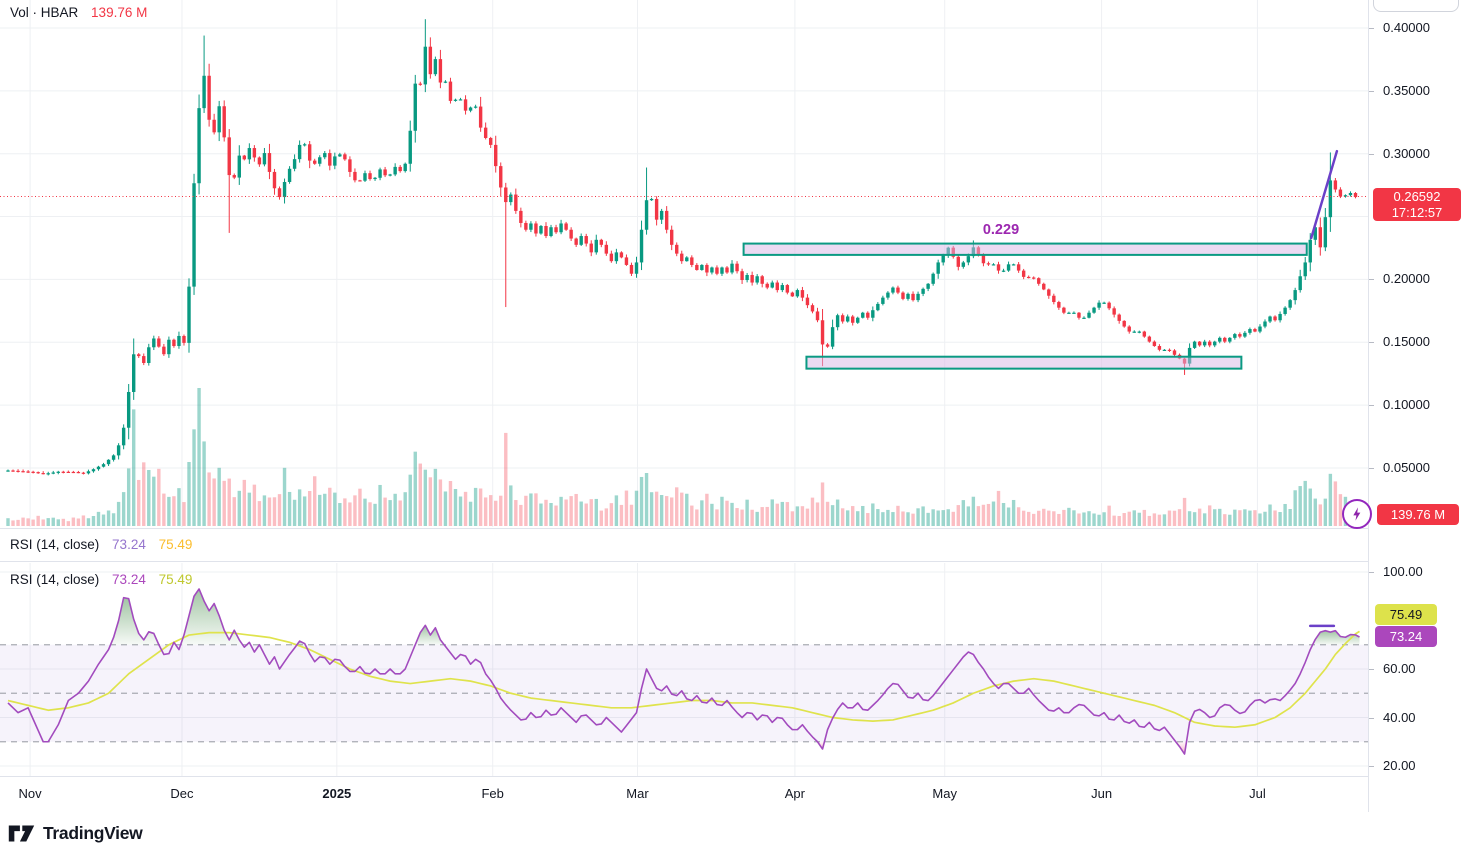  I want to click on time-axis-label: 2025, so click(337, 793).